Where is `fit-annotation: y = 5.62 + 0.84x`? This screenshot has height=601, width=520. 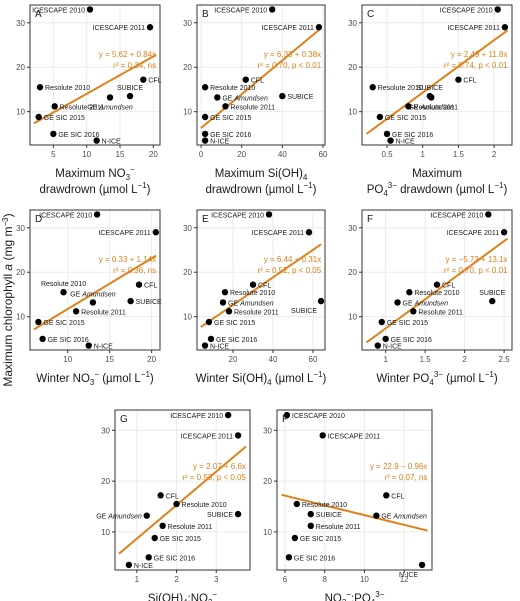 fit-annotation: y = 5.62 + 0.84x is located at coordinates (127, 54).